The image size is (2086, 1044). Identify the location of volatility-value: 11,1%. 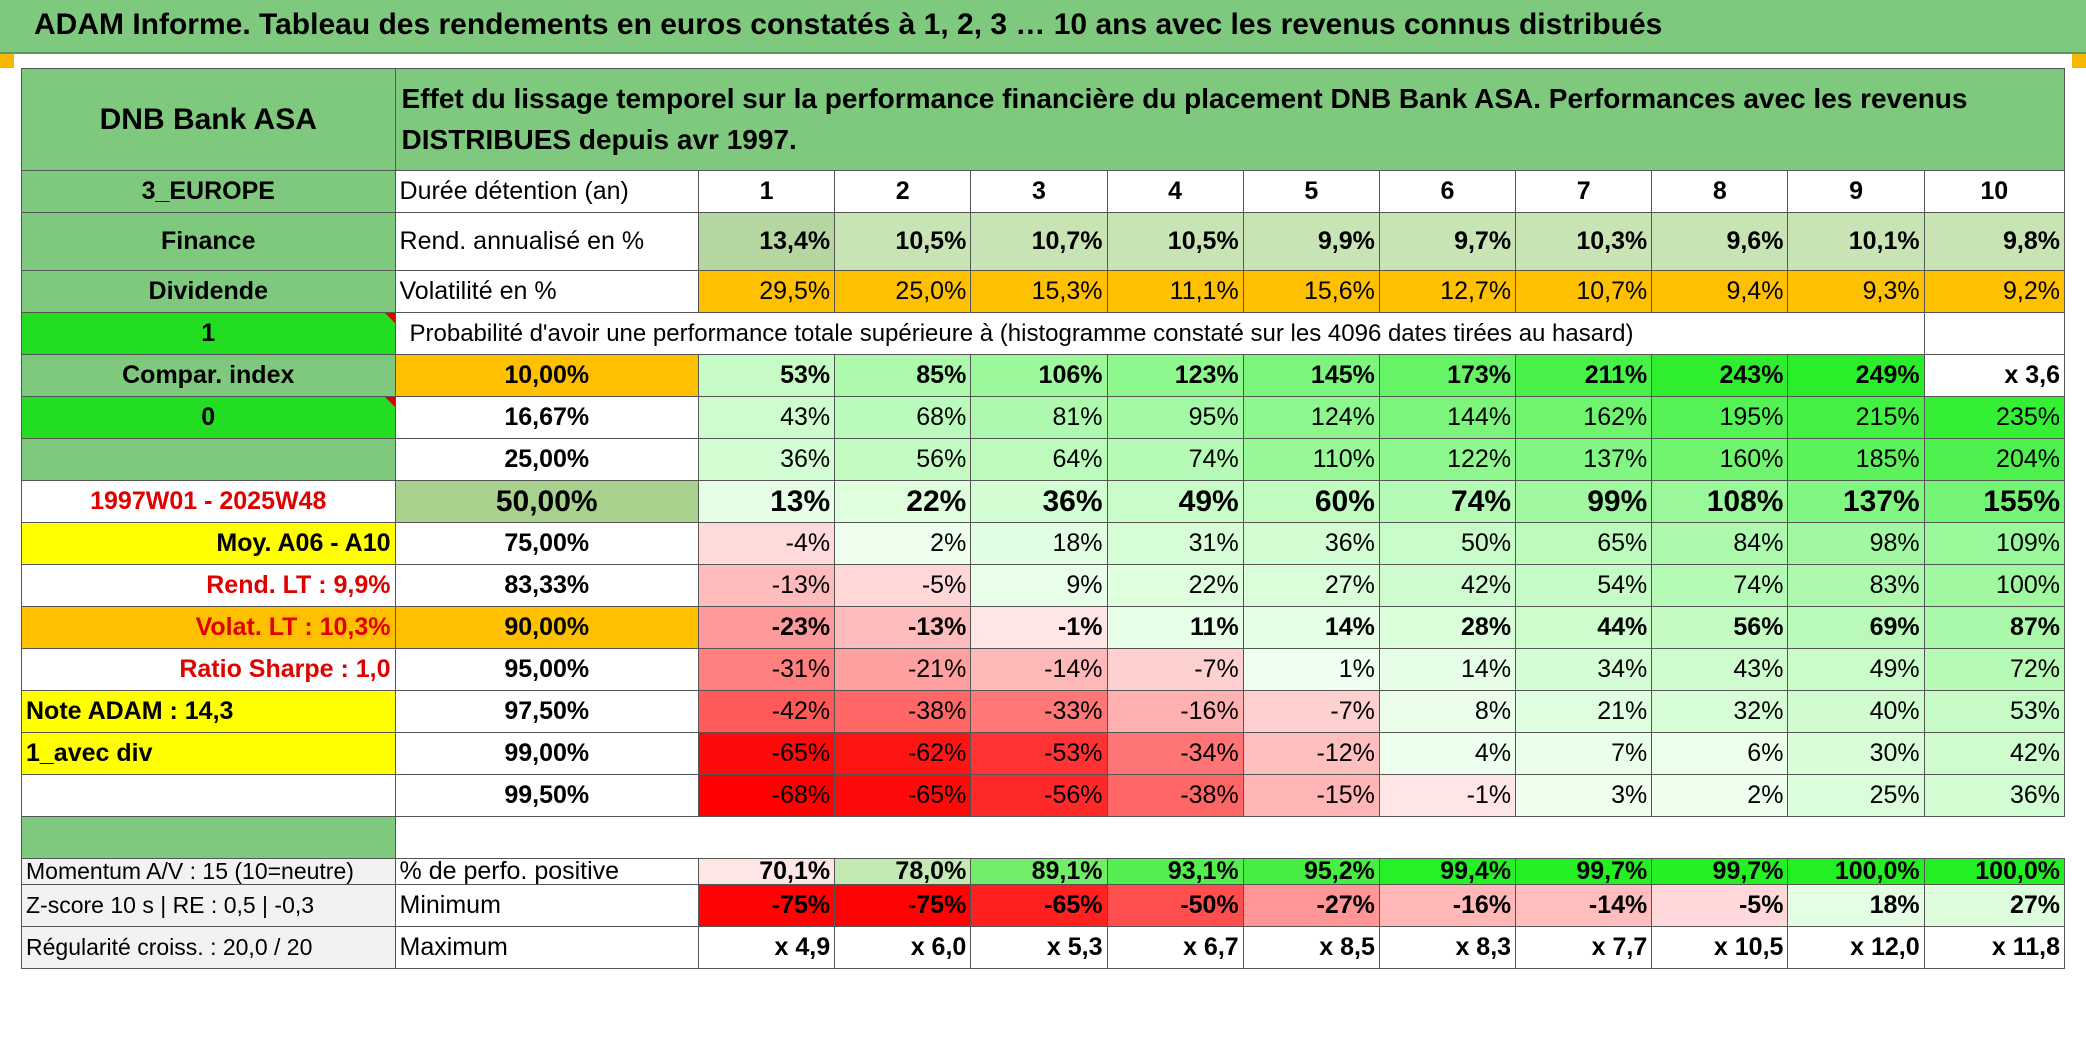
(1175, 291).